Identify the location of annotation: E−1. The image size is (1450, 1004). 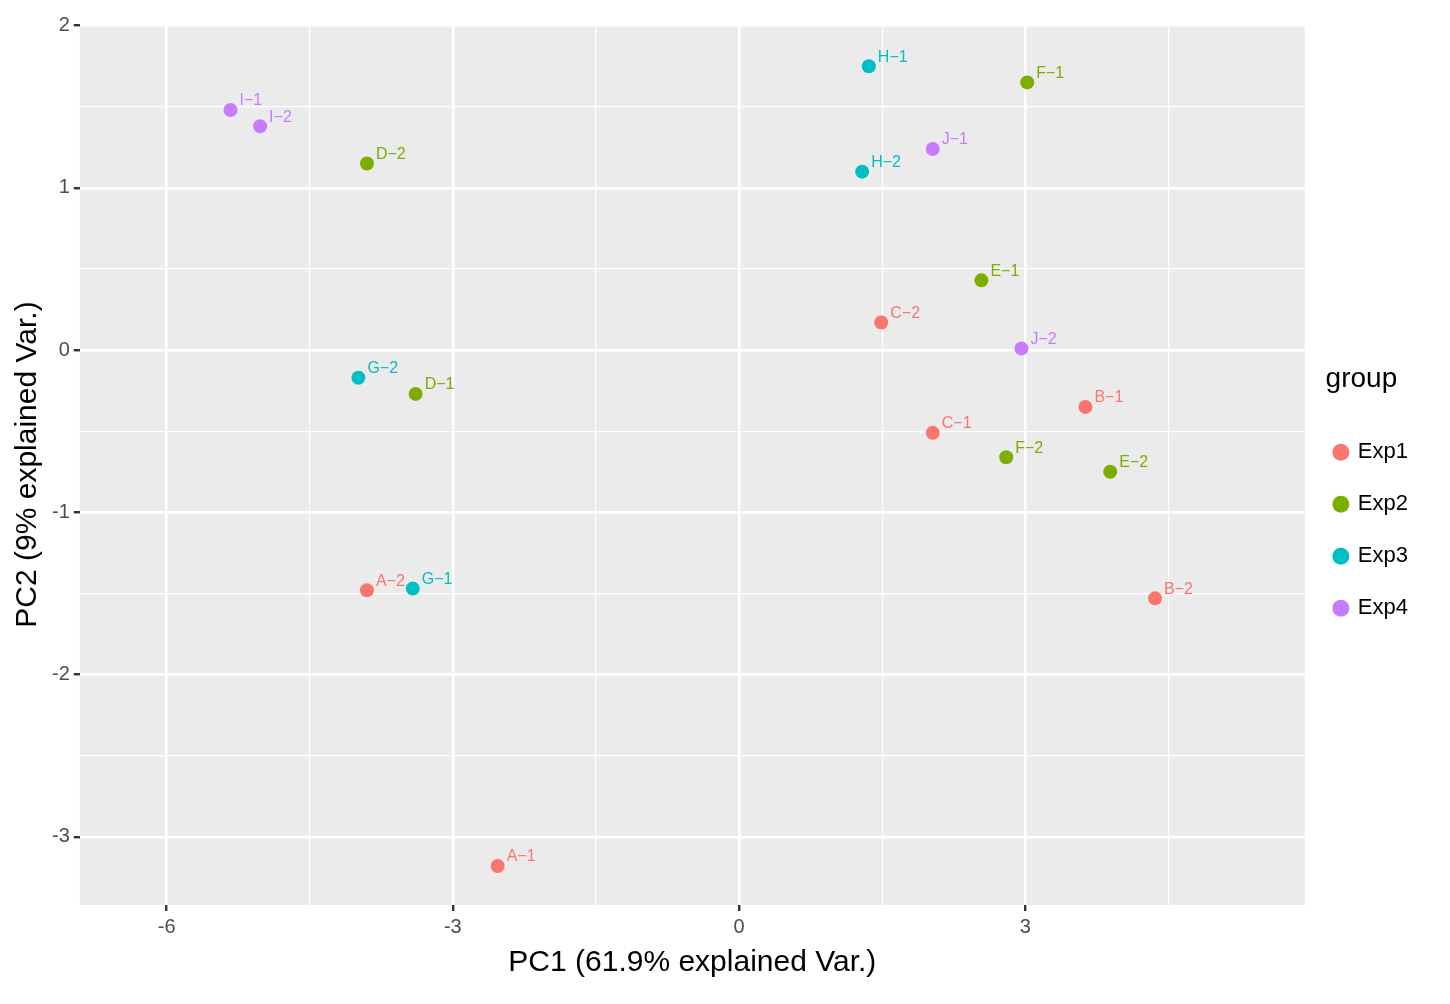
(1005, 270).